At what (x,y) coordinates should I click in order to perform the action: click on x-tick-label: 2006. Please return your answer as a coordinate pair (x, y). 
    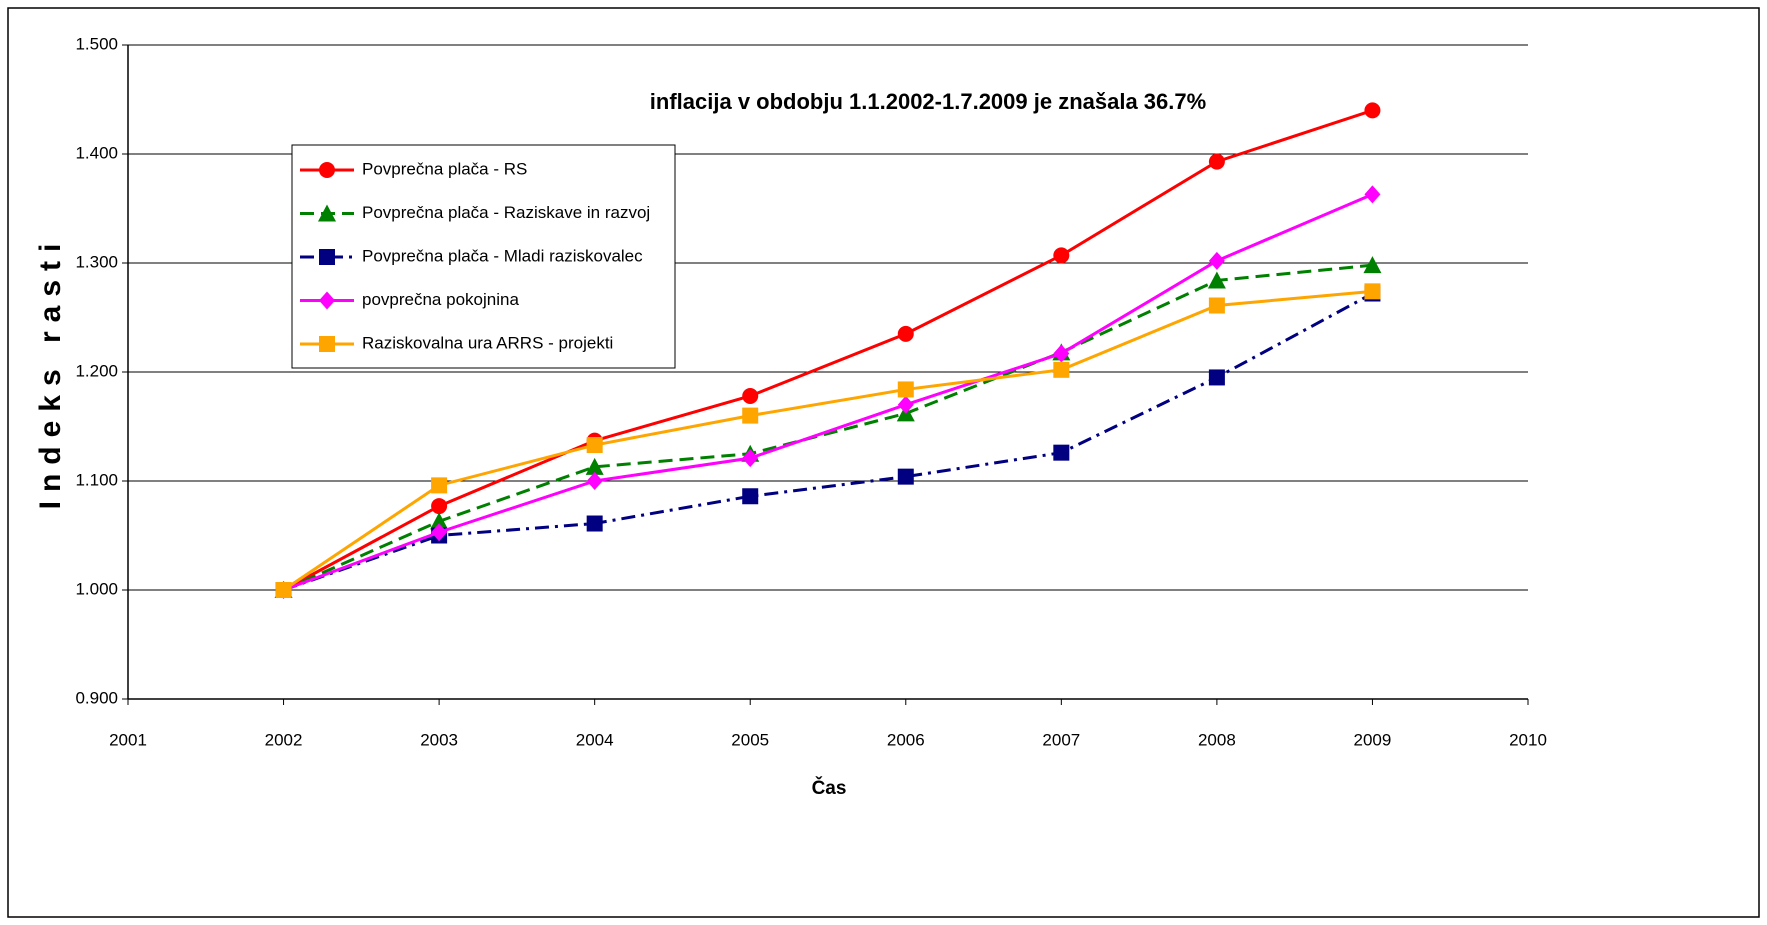
    Looking at the image, I should click on (906, 739).